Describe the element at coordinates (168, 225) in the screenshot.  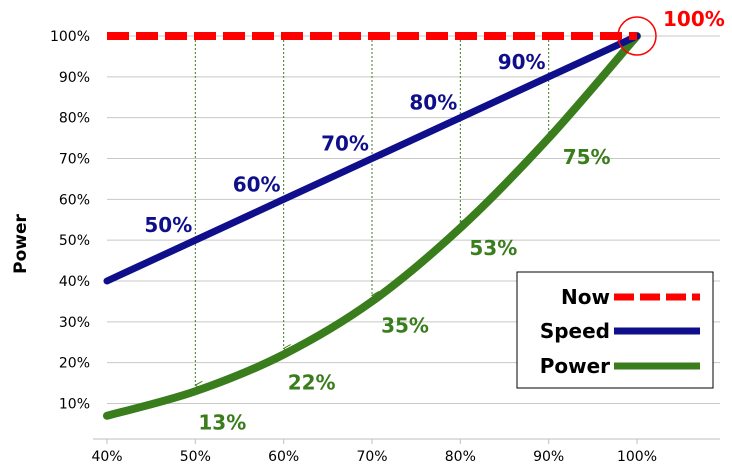
I see `speed-data-label: 50%` at that location.